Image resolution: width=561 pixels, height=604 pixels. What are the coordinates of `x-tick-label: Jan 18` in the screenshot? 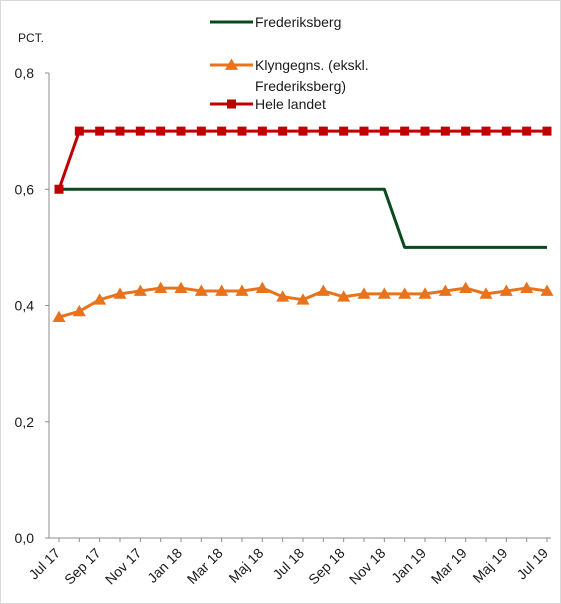 It's located at (164, 565).